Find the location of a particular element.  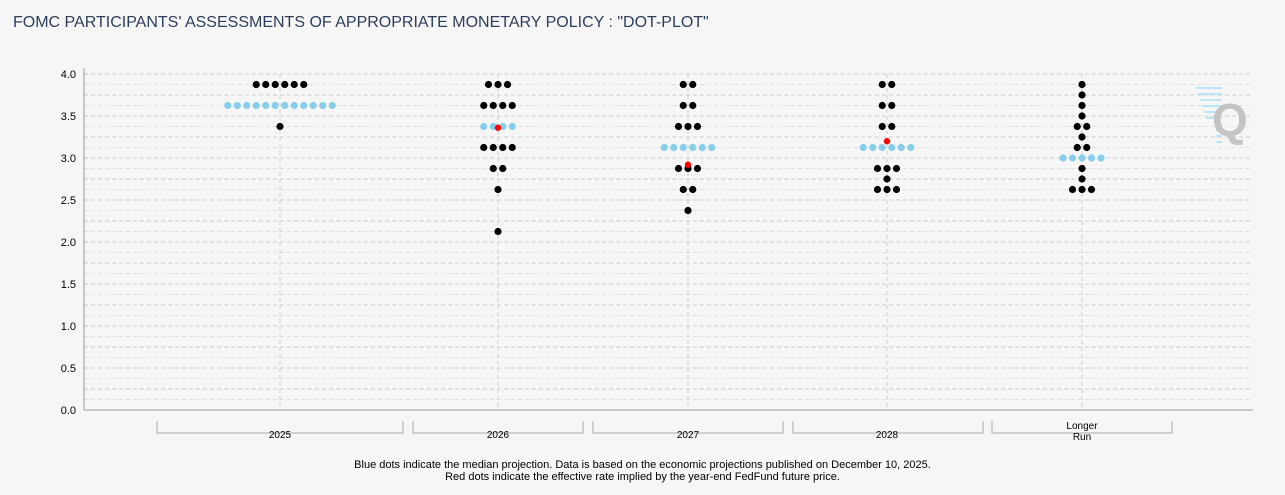

x-tick-label: 2028 is located at coordinates (887, 435).